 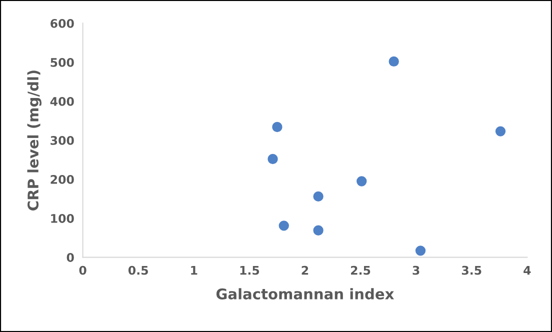 I want to click on x-tick-label: 0.5, so click(x=138, y=270).